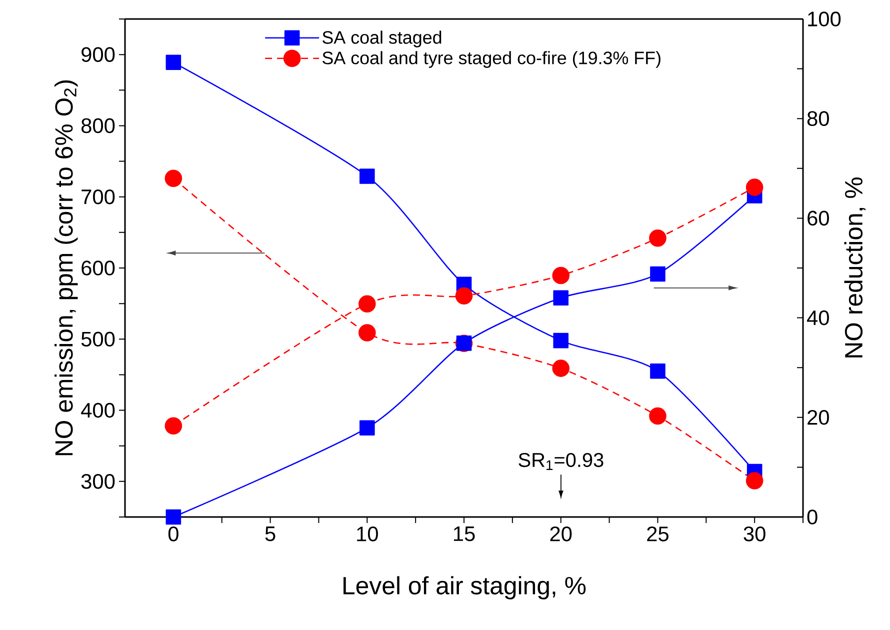 This screenshot has width=890, height=630. What do you see at coordinates (824, 19) in the screenshot?
I see `y2-tick-label: 100` at bounding box center [824, 19].